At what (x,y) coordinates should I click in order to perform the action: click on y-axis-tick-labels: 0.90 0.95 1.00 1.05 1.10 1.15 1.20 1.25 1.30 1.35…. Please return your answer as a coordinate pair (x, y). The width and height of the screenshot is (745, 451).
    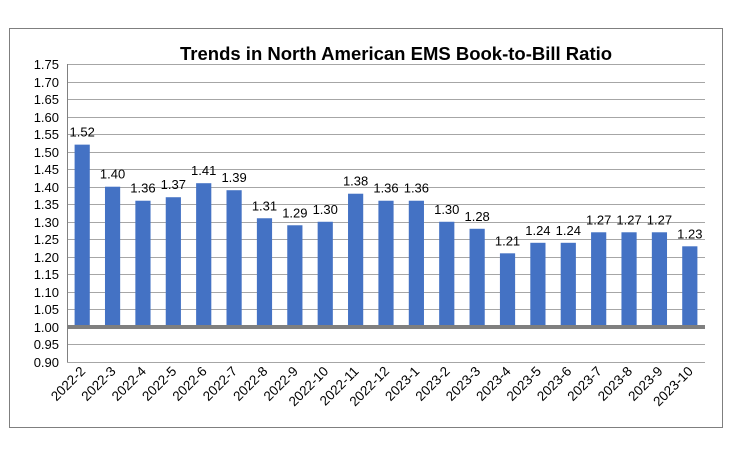
    Looking at the image, I should click on (46, 213).